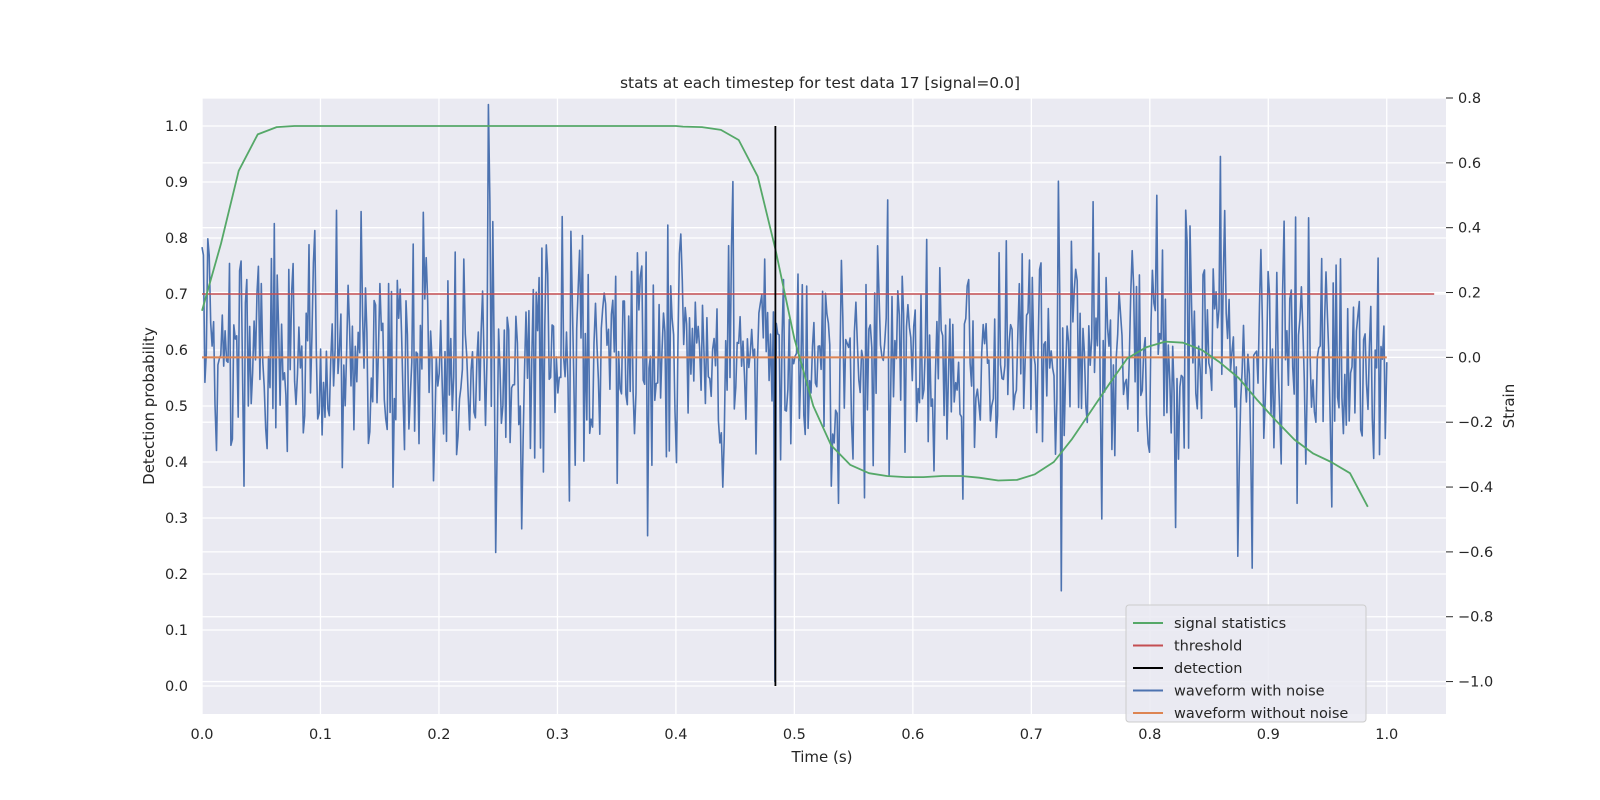 This screenshot has height=800, width=1600. Describe the element at coordinates (1208, 669) in the screenshot. I see `legend-label: detection` at that location.